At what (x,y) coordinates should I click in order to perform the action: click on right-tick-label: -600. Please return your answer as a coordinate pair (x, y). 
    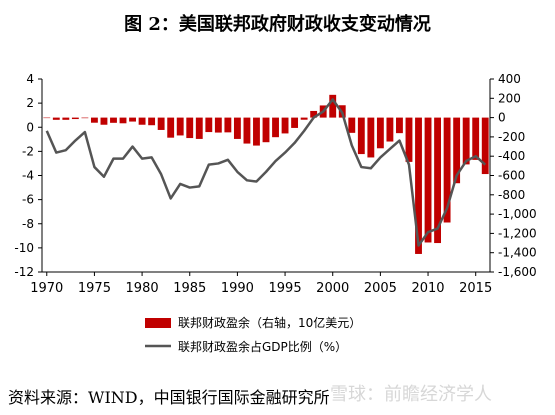
    Looking at the image, I should click on (511, 176).